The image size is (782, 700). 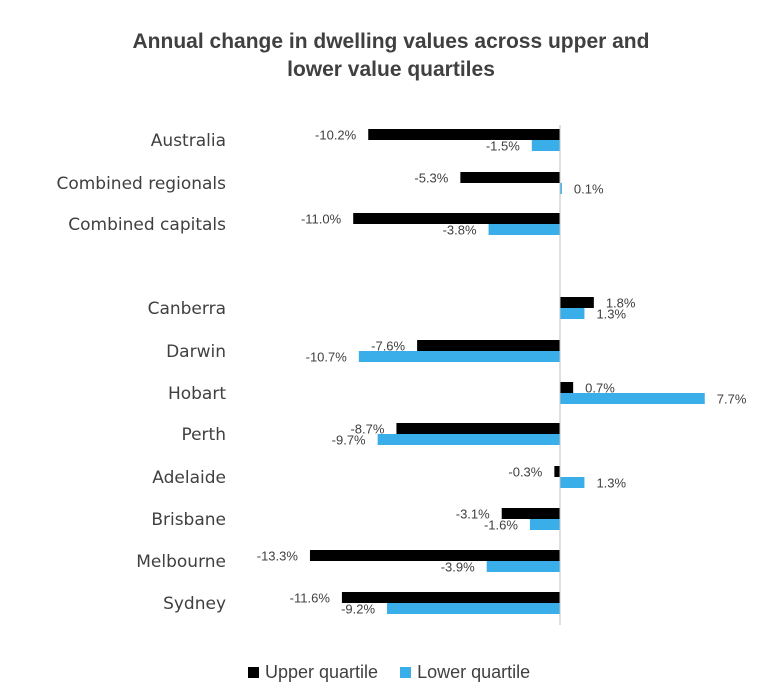 What do you see at coordinates (503, 146) in the screenshot?
I see `data-label-lower-australia: -1.5%` at bounding box center [503, 146].